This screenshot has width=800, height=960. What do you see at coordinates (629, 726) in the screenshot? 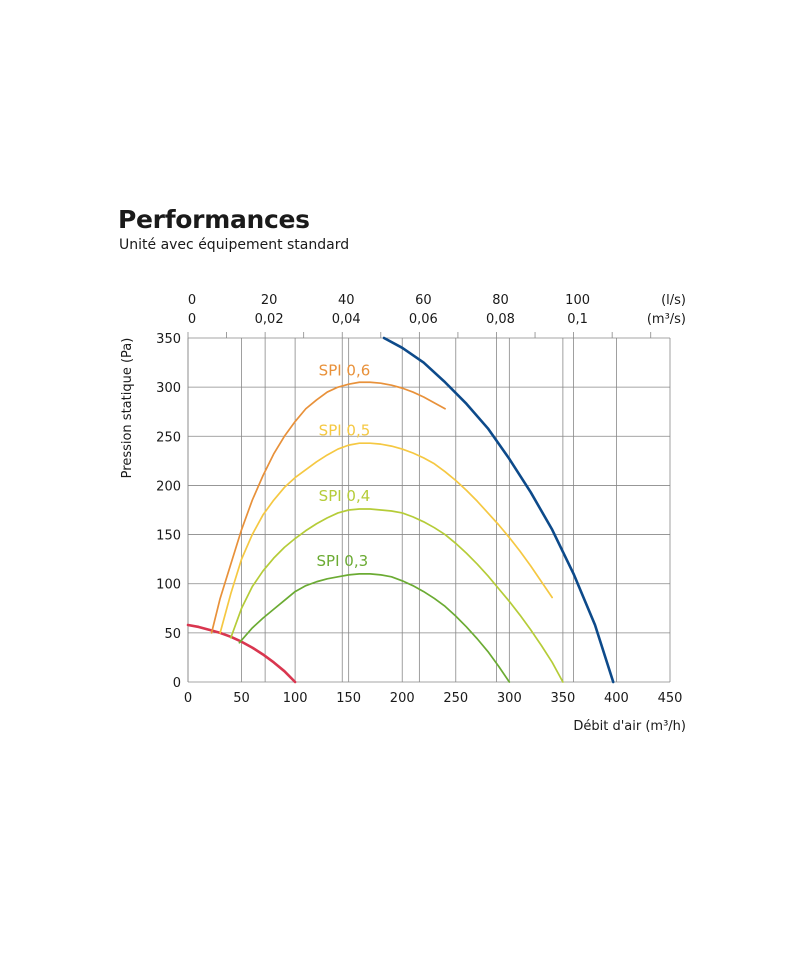
I see `x-axis-label: Débit d'air (m³/h)` at bounding box center [629, 726].